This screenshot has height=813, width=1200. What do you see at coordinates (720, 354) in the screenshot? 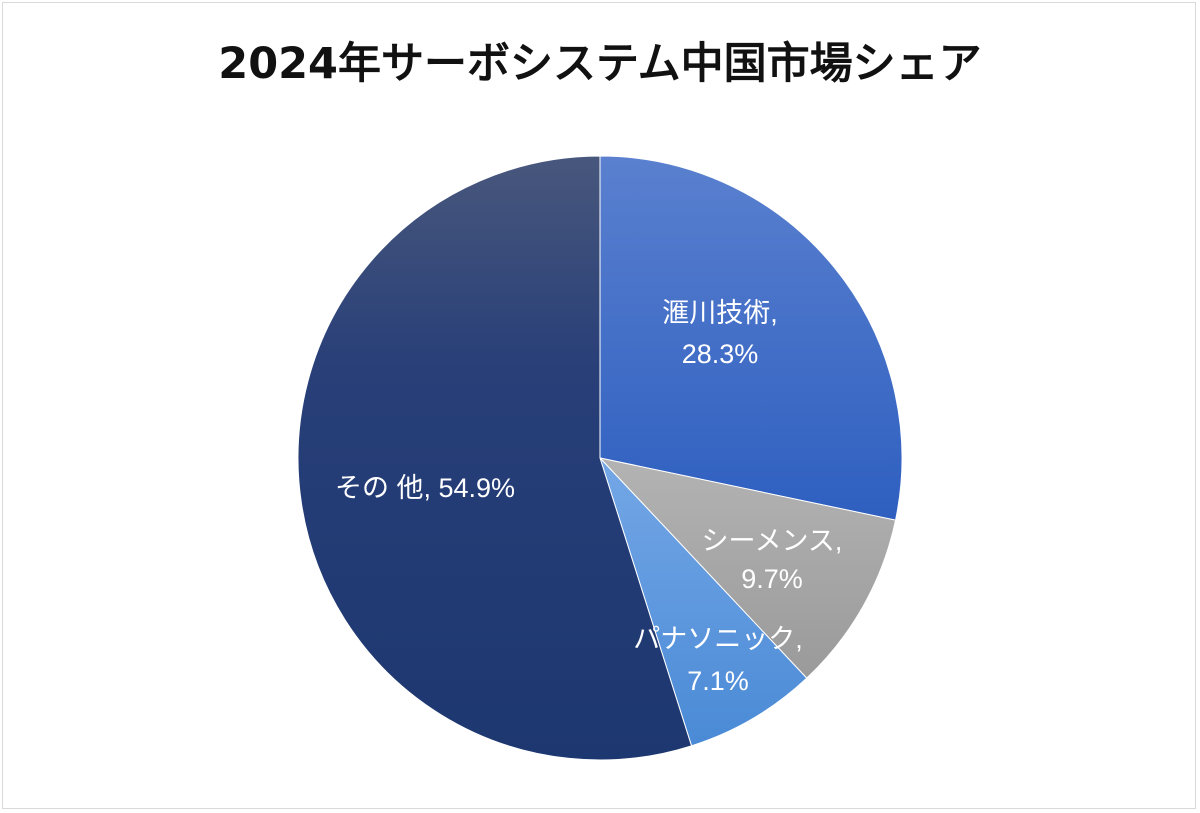
I see `slice-value-1: 28.3%` at bounding box center [720, 354].